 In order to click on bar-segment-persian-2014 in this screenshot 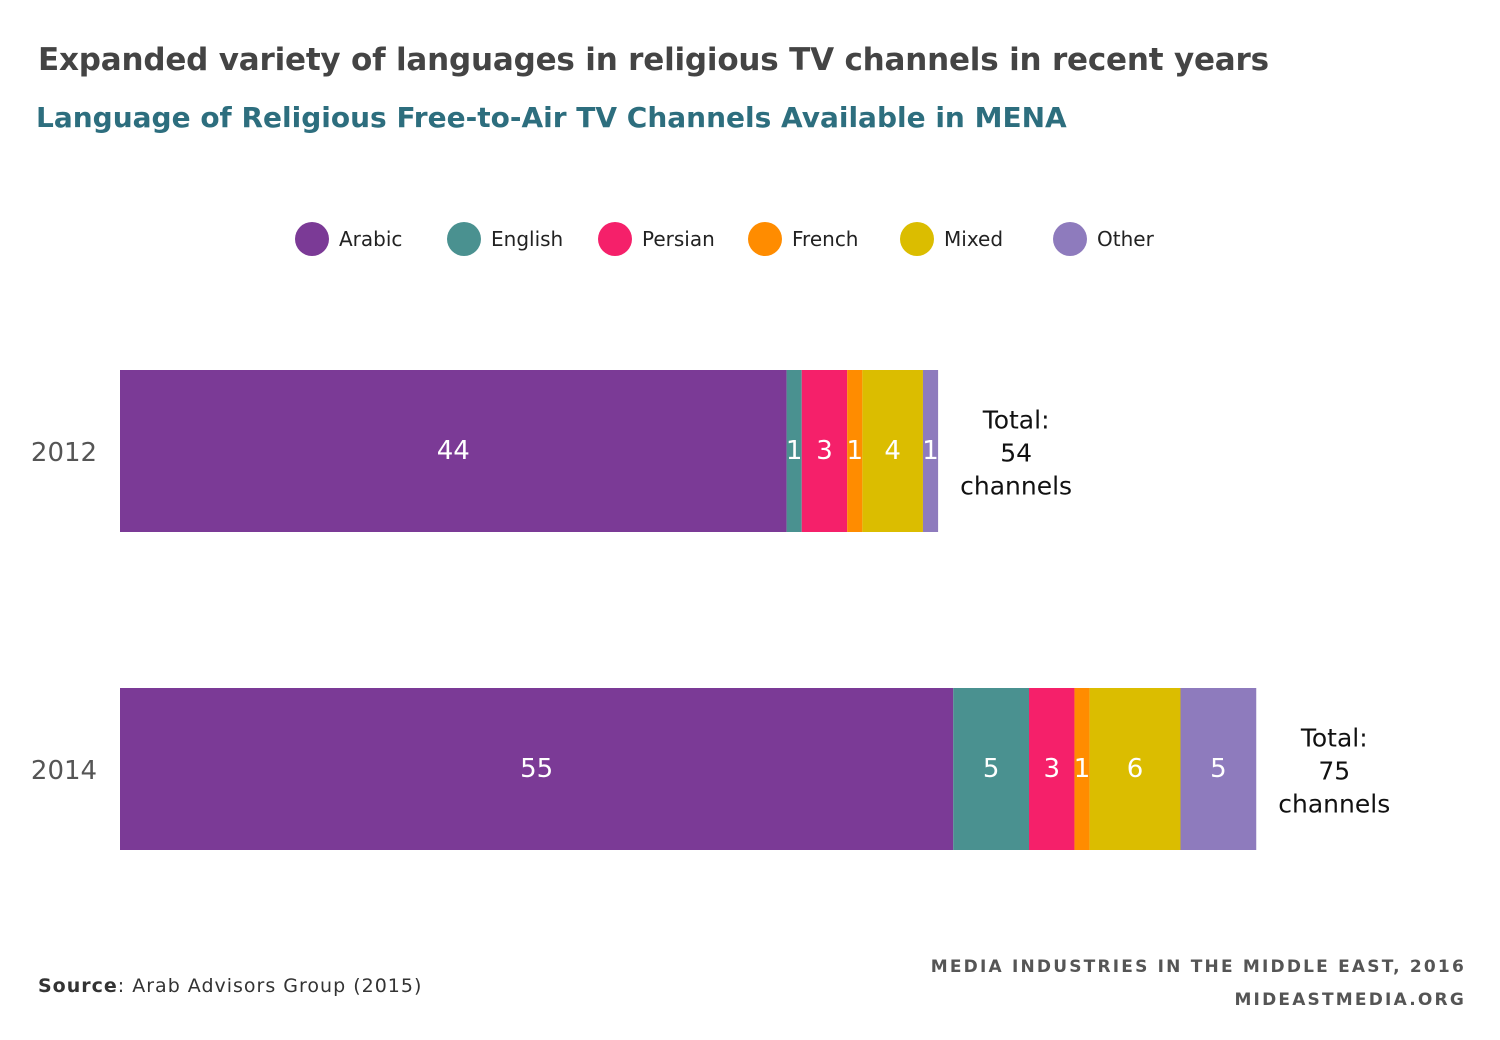, I will do `click(1052, 769)`.